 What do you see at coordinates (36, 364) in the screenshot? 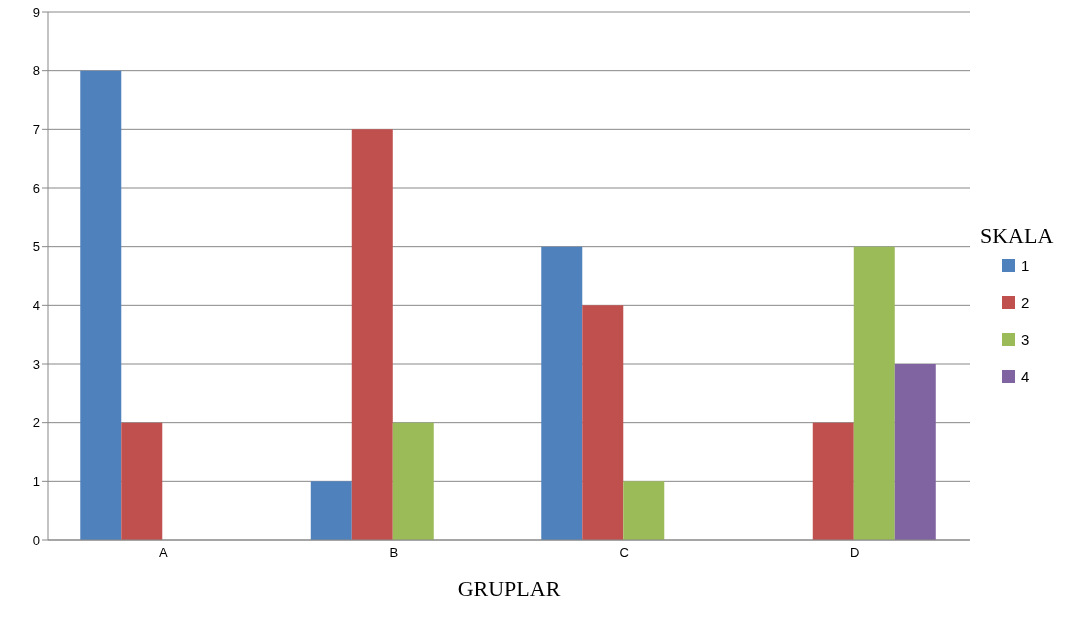
I see `y-tick-label: 3` at bounding box center [36, 364].